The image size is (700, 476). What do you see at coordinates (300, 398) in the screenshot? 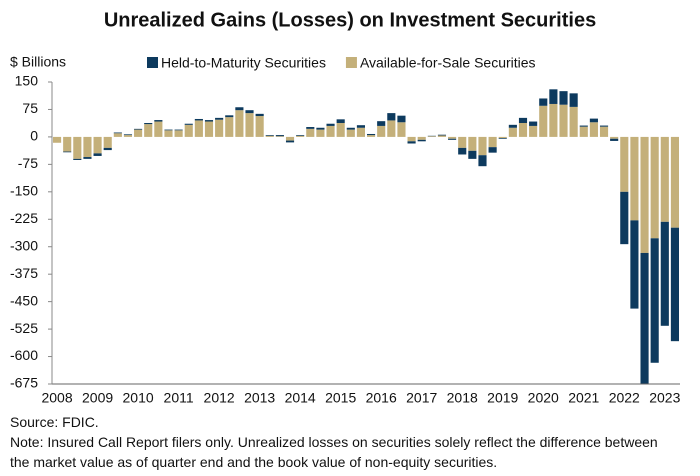
I see `x-tick-label: 2014` at bounding box center [300, 398].